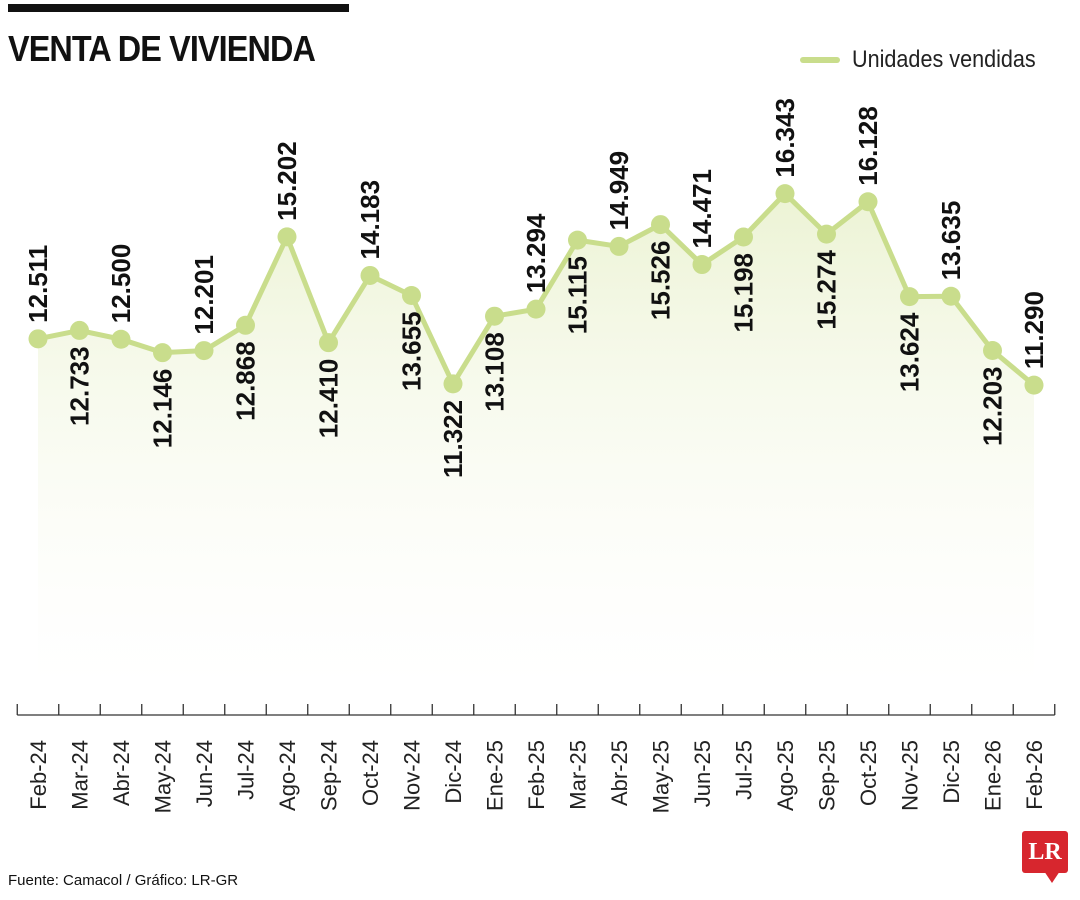  Describe the element at coordinates (121, 284) in the screenshot. I see `data-label: 12.500` at that location.